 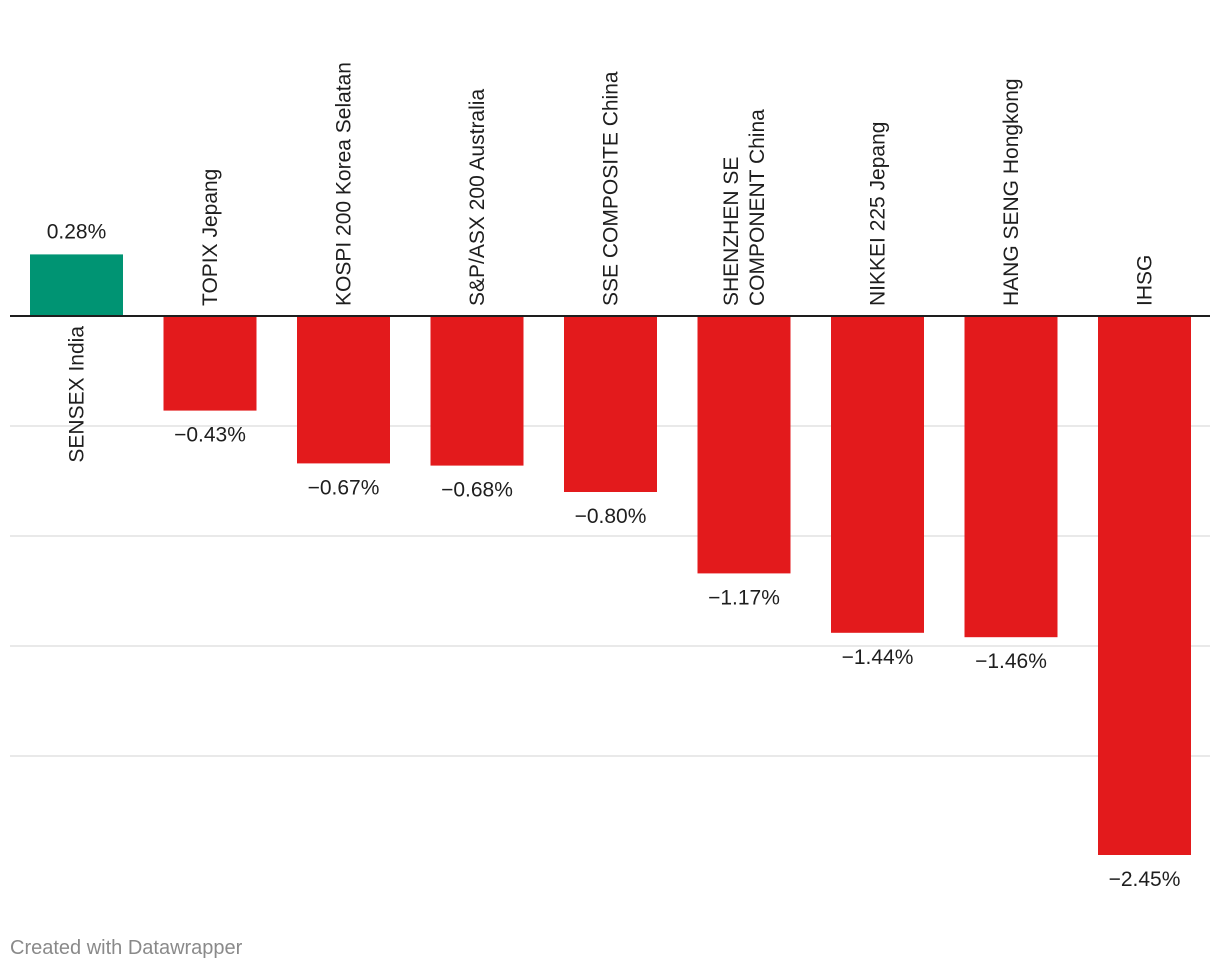 What do you see at coordinates (477, 197) in the screenshot?
I see `category-label: S&P/ASX 200 Australia` at bounding box center [477, 197].